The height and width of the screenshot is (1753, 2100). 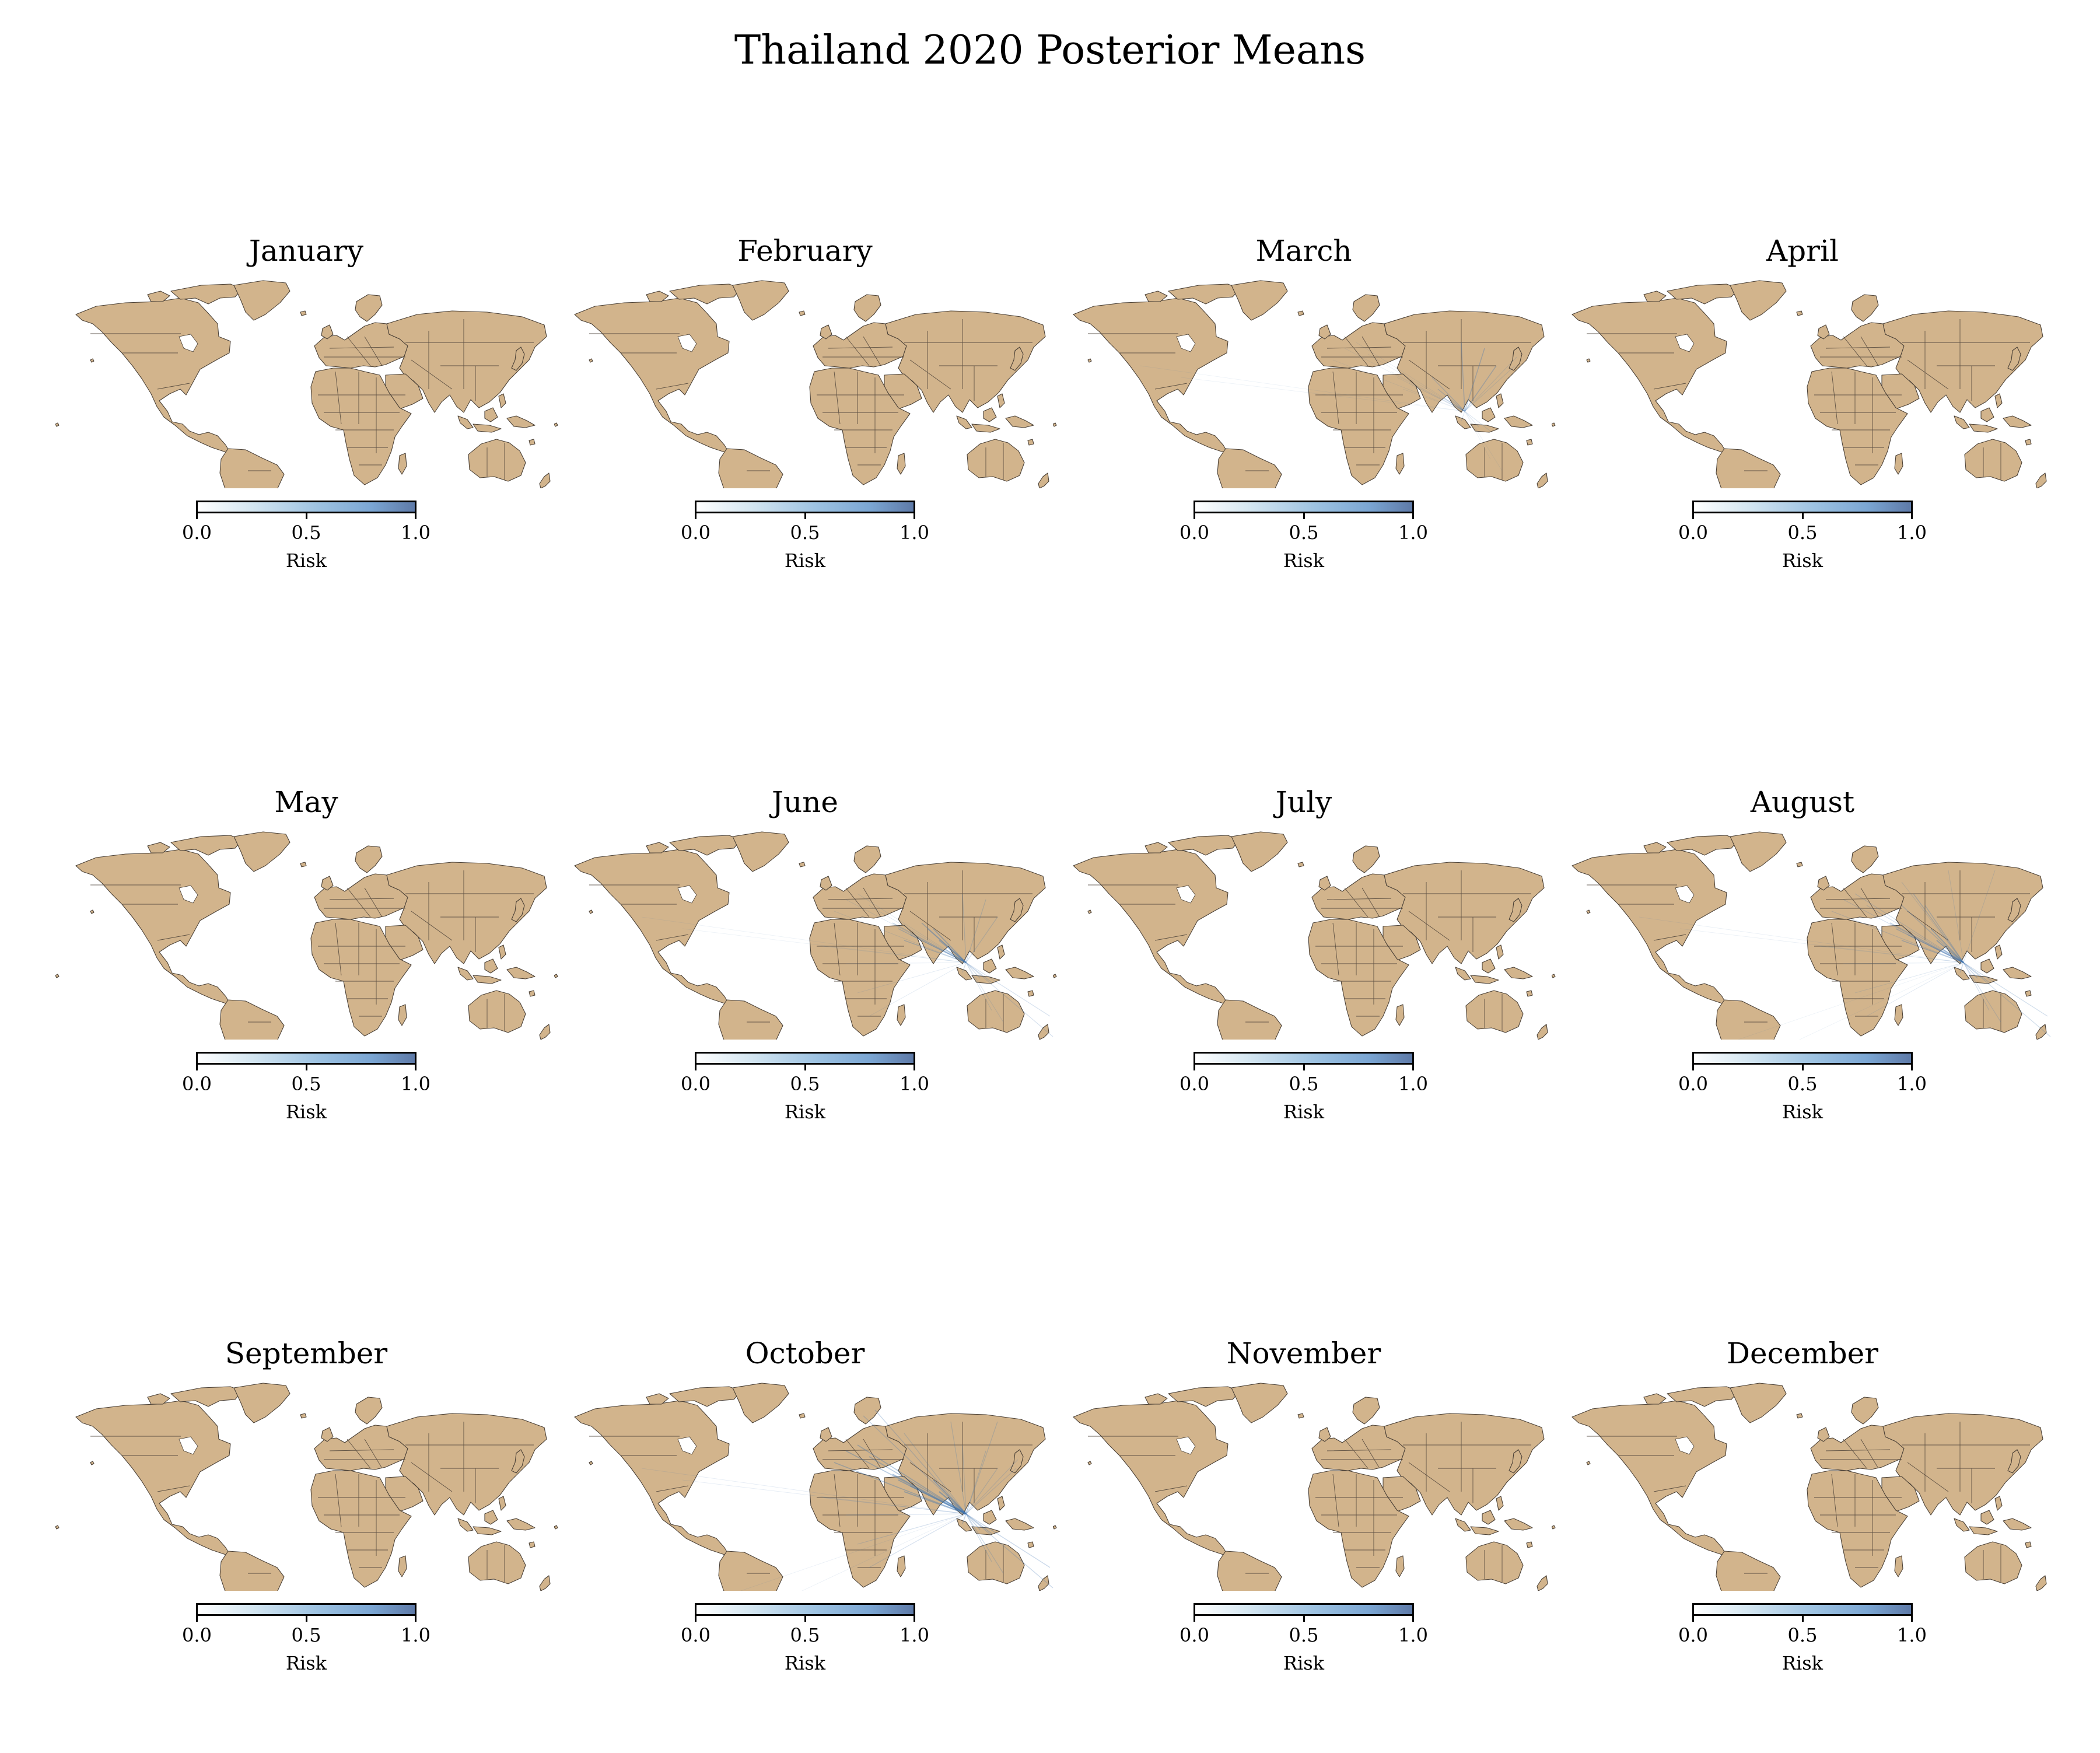 I want to click on flow-line-scandinavia, so click(x=915, y=1464).